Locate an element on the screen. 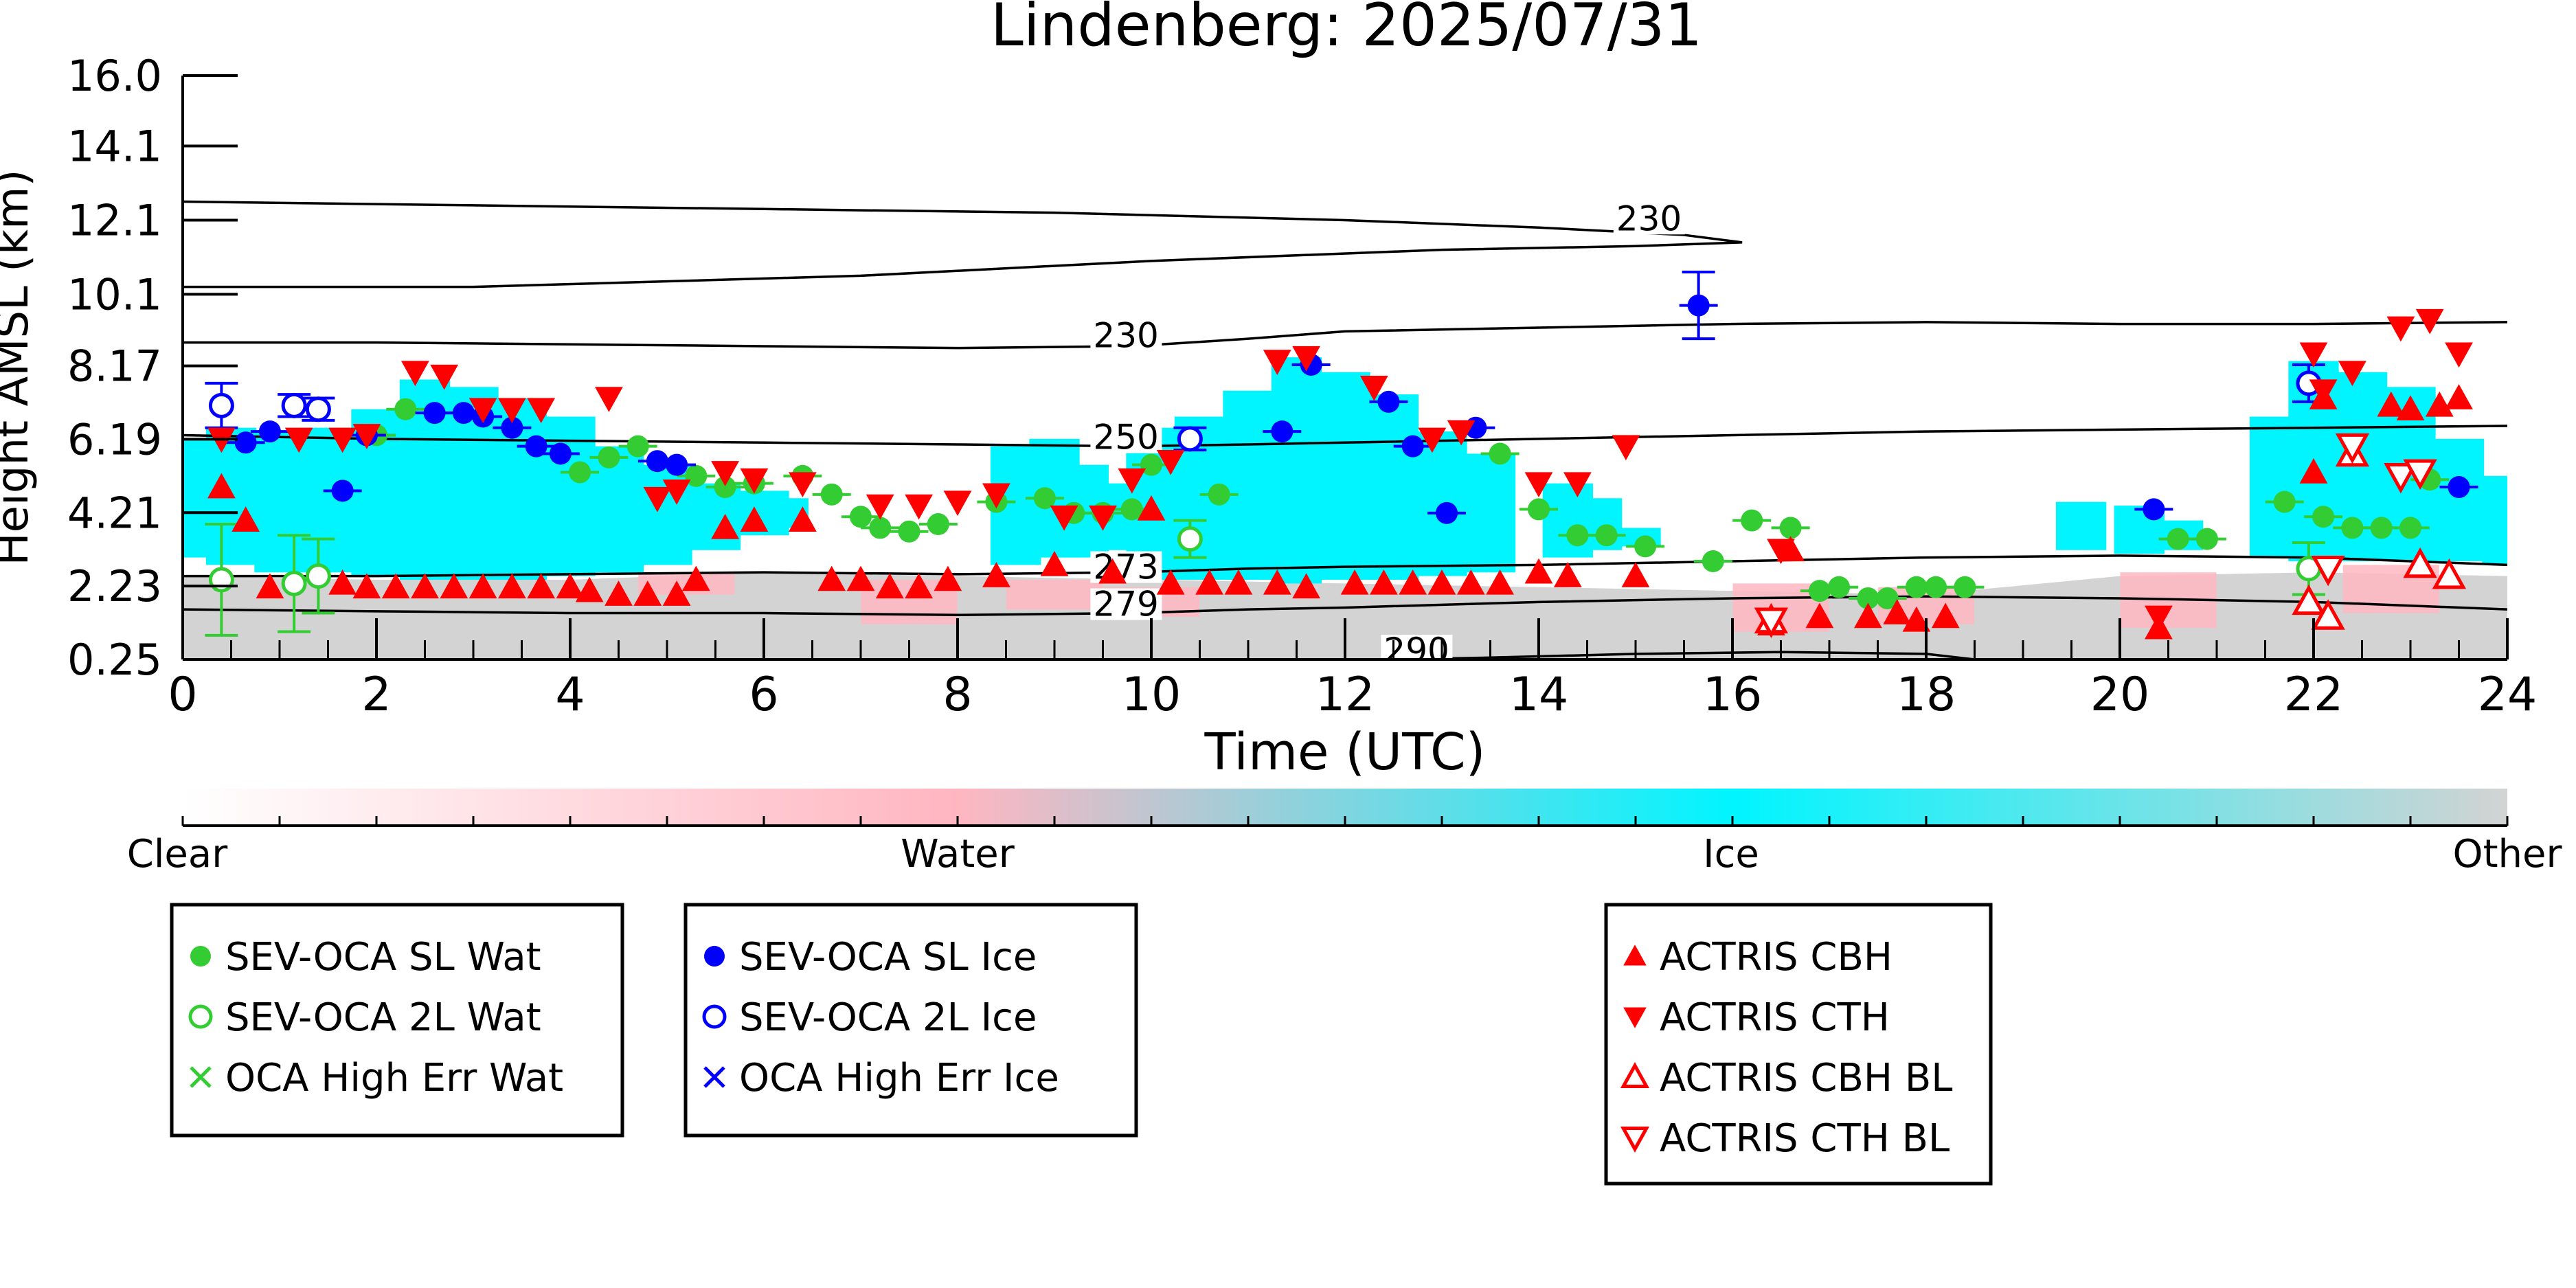 Image resolution: width=2576 pixels, height=1288 pixels. legend-frame is located at coordinates (910, 1020).